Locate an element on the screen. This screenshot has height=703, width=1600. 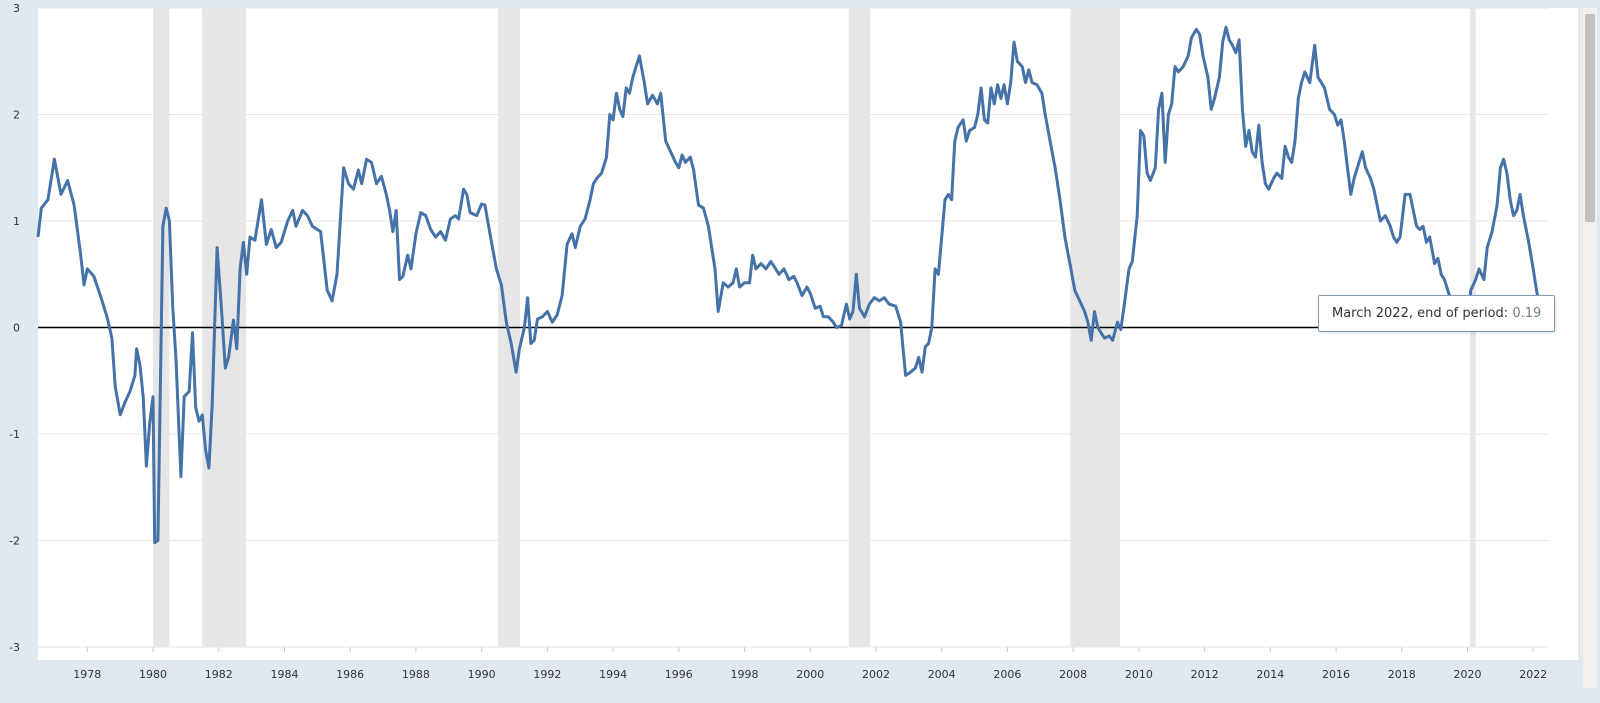
y-tick-label: 0 is located at coordinates (16, 328).